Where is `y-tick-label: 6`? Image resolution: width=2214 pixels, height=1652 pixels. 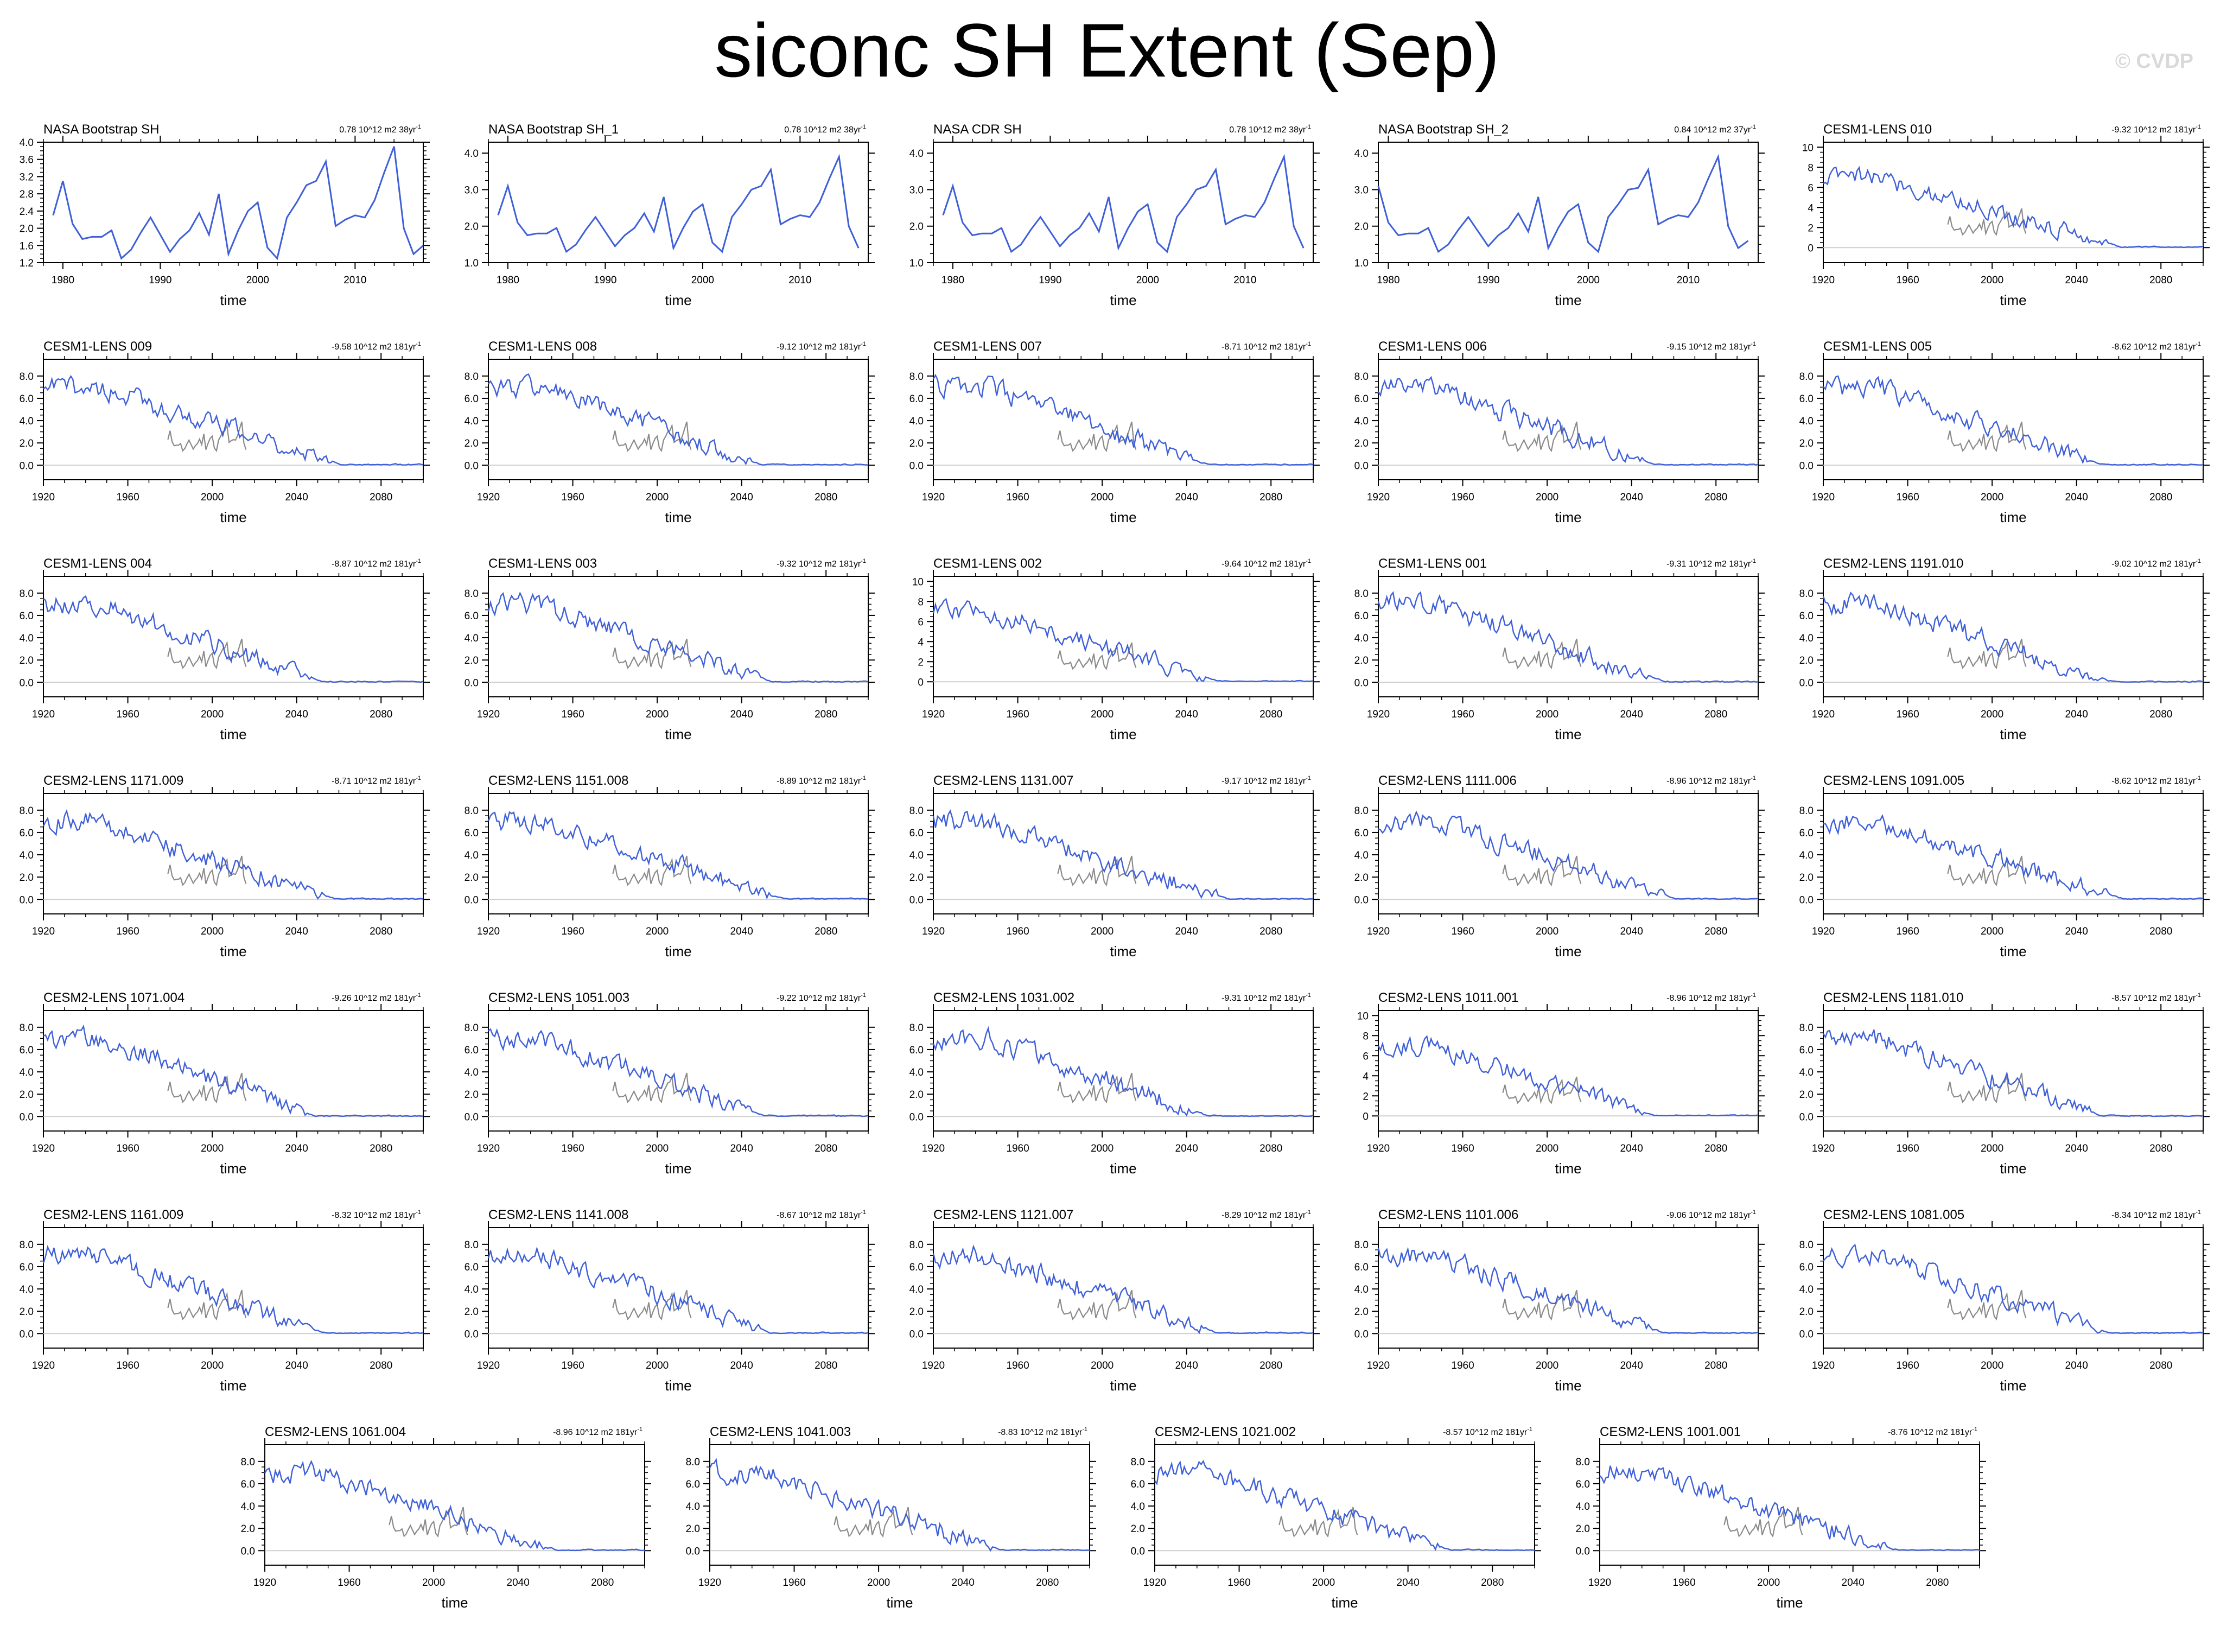
y-tick-label: 6 is located at coordinates (1366, 1056).